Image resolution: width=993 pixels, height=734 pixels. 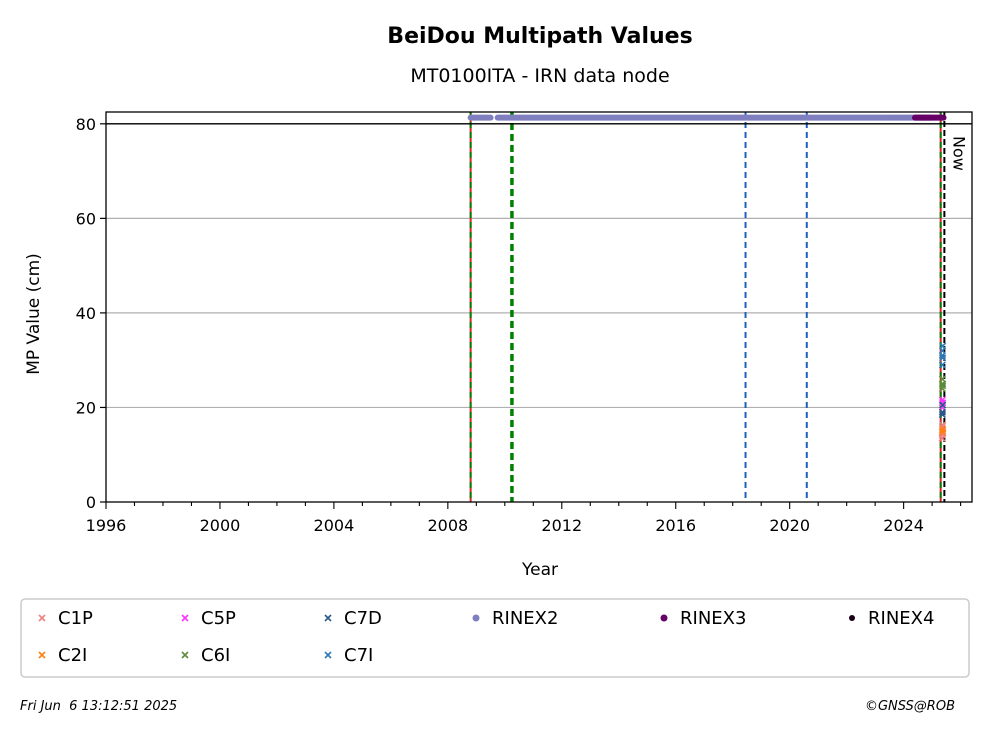 I want to click on legend-box, so click(x=495, y=638).